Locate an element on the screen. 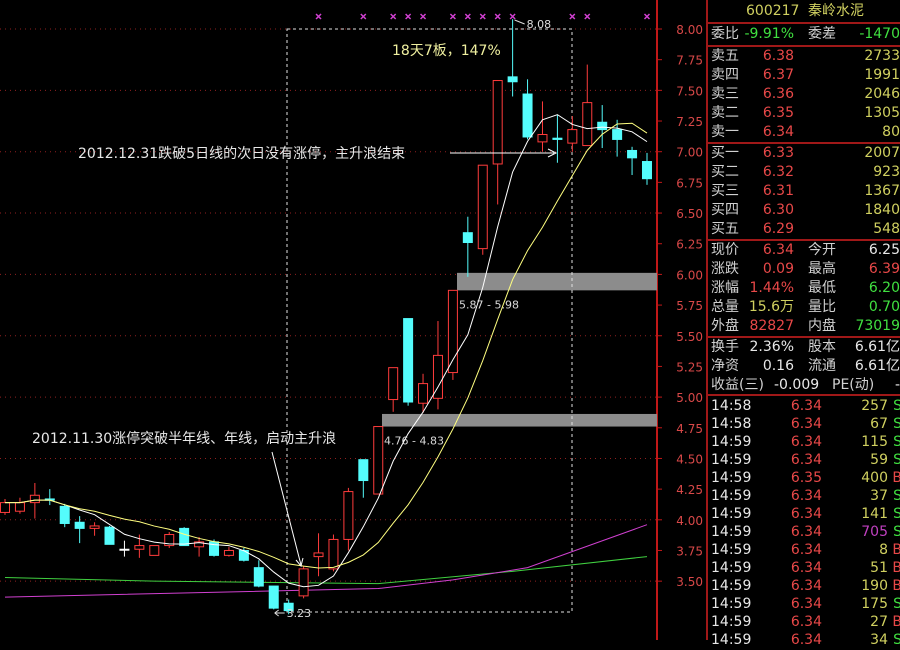 This screenshot has height=650, width=900. axis-tick-label: 5.00 is located at coordinates (689, 398).